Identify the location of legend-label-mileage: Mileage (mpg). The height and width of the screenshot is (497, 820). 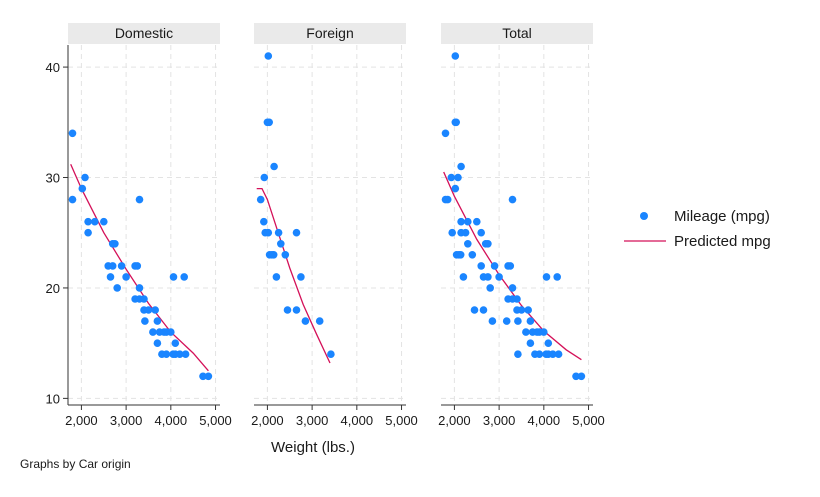
(722, 216).